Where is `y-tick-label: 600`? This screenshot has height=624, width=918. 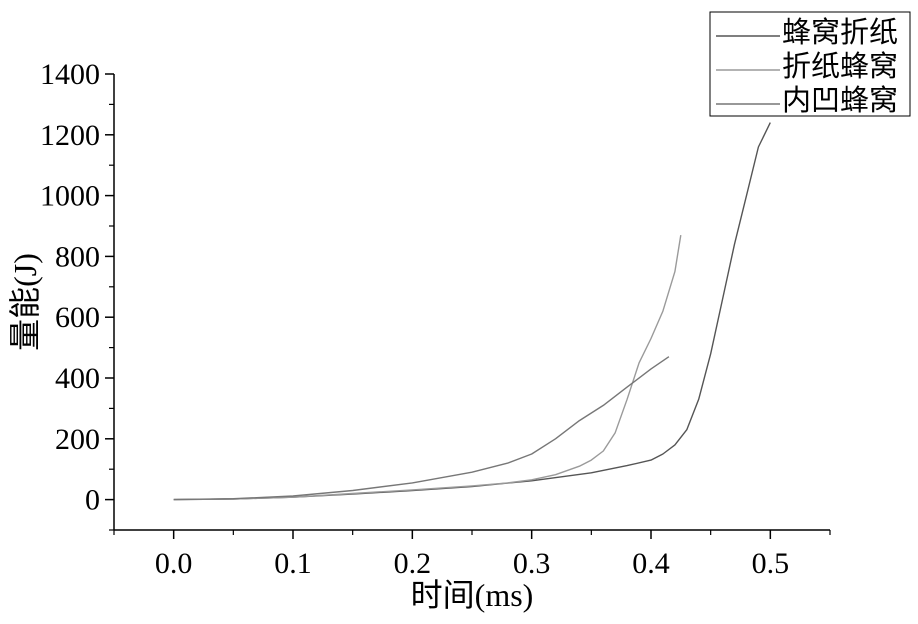 y-tick-label: 600 is located at coordinates (77, 317).